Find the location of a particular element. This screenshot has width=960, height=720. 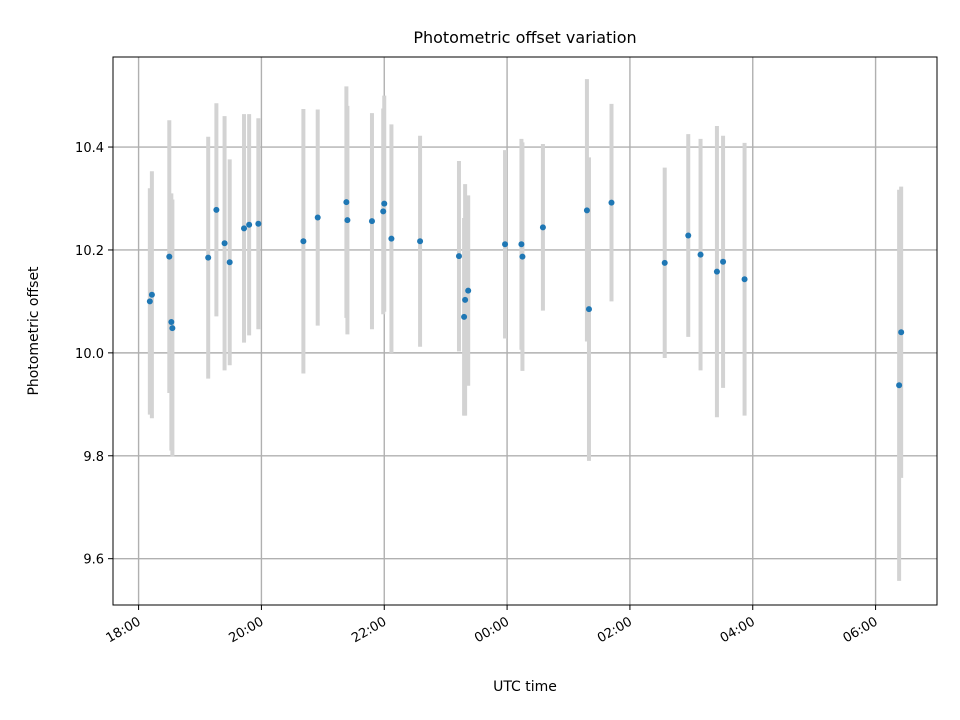

chart-title: Photometric offset variation is located at coordinates (524, 37).